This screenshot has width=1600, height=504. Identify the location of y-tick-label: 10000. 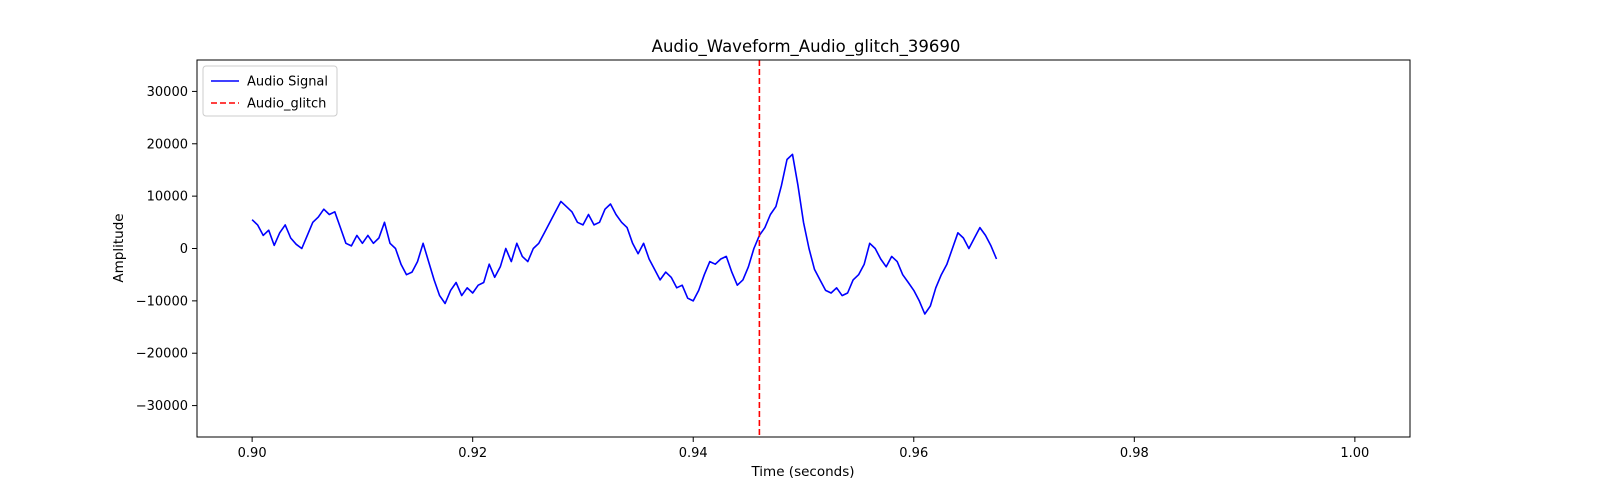
(167, 197).